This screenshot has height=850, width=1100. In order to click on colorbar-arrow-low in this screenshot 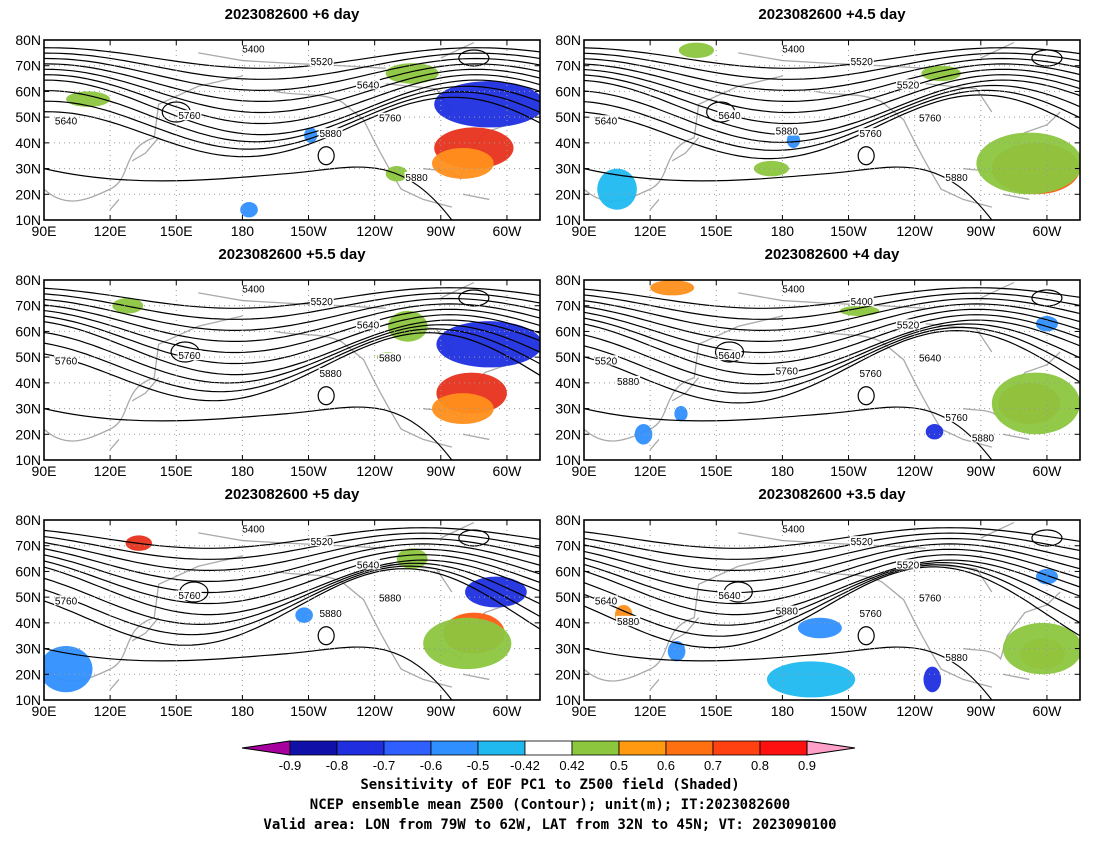, I will do `click(266, 748)`.